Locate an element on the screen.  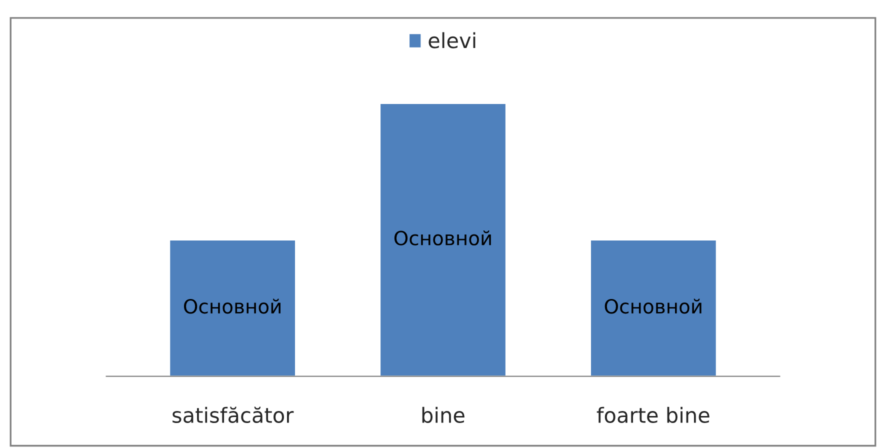
x-tick-label: satisfăcător is located at coordinates (233, 414).